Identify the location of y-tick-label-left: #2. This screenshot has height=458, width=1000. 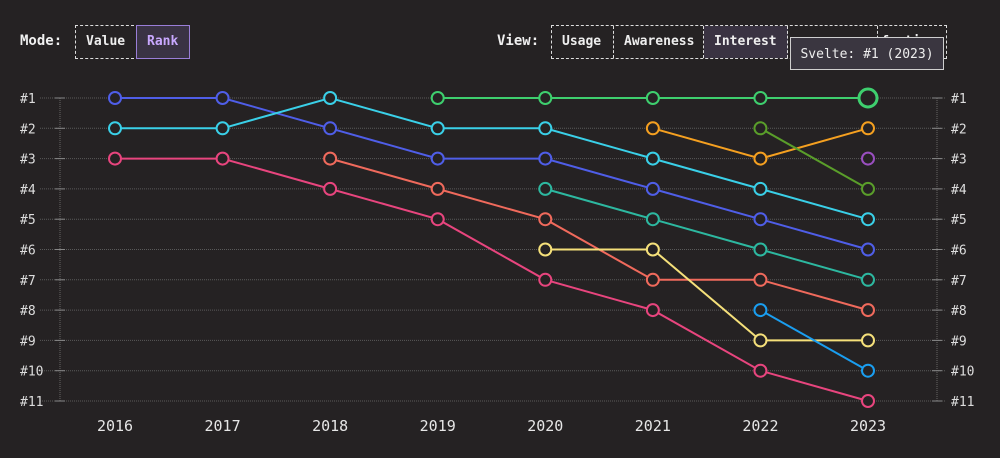
(28, 129).